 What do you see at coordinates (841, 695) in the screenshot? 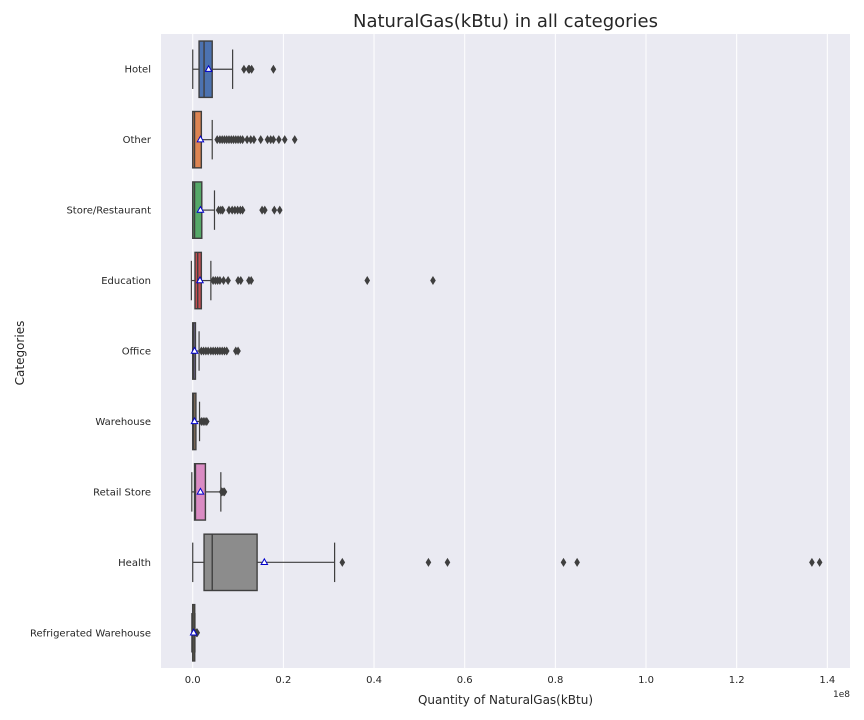
I see `x-axis-offset-label: 1e8` at bounding box center [841, 695].